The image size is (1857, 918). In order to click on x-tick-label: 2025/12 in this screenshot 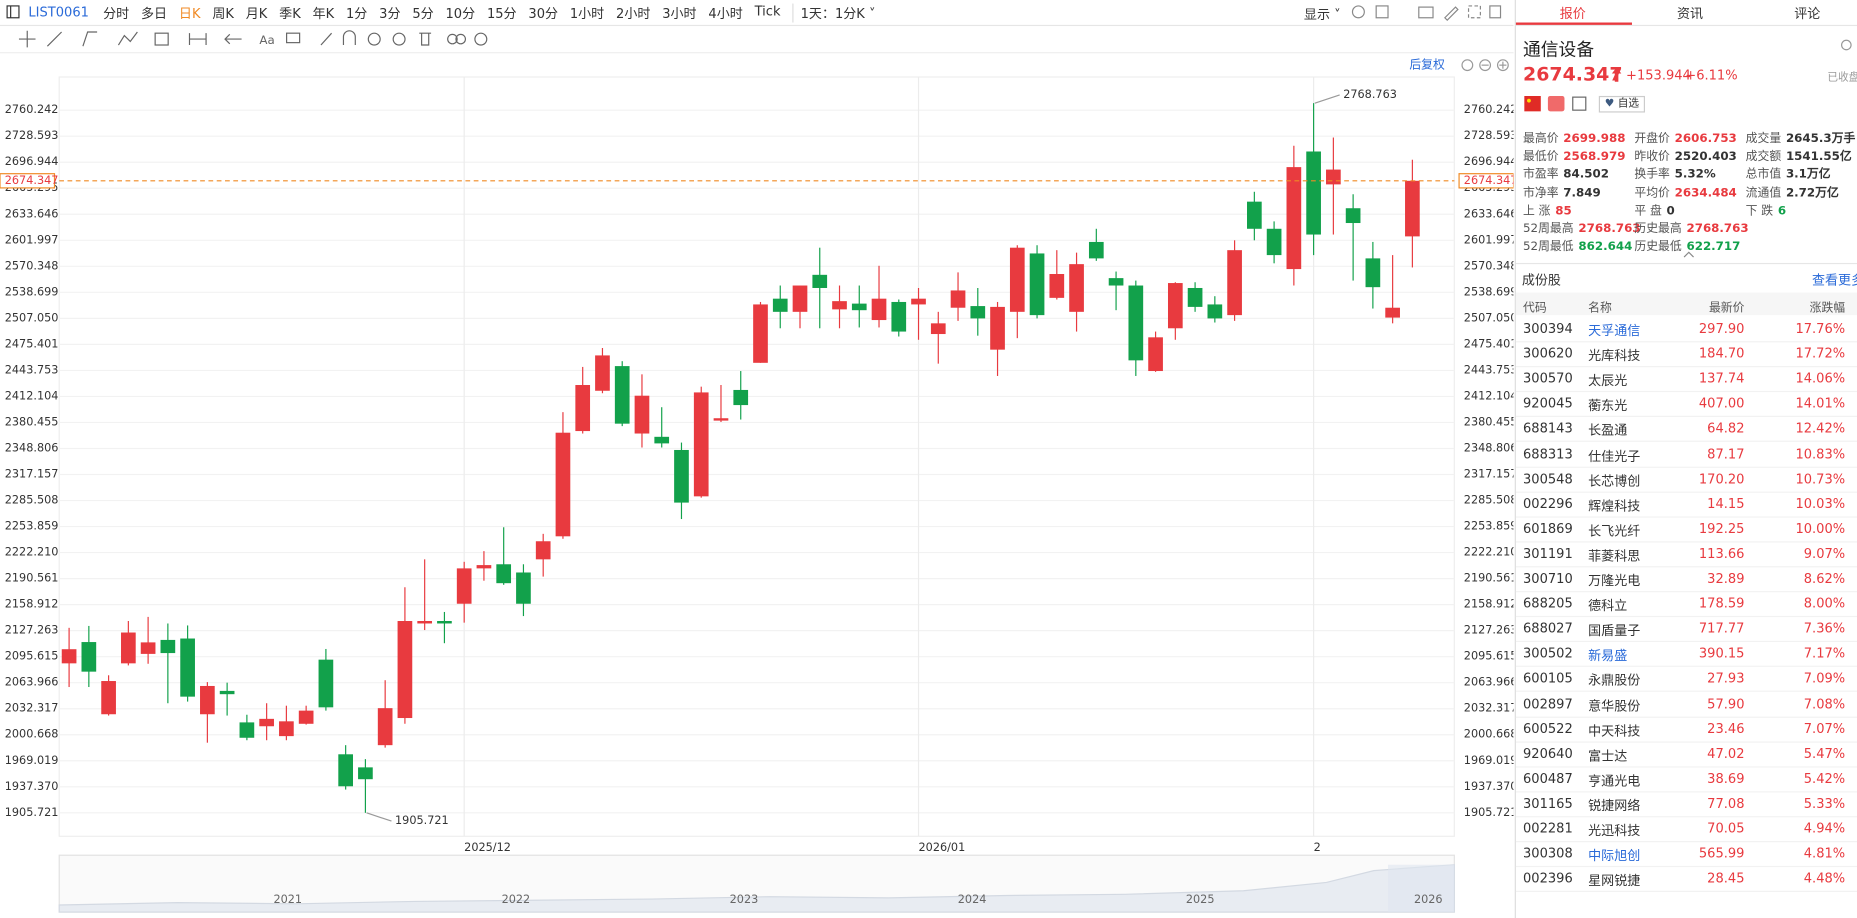, I will do `click(487, 847)`.